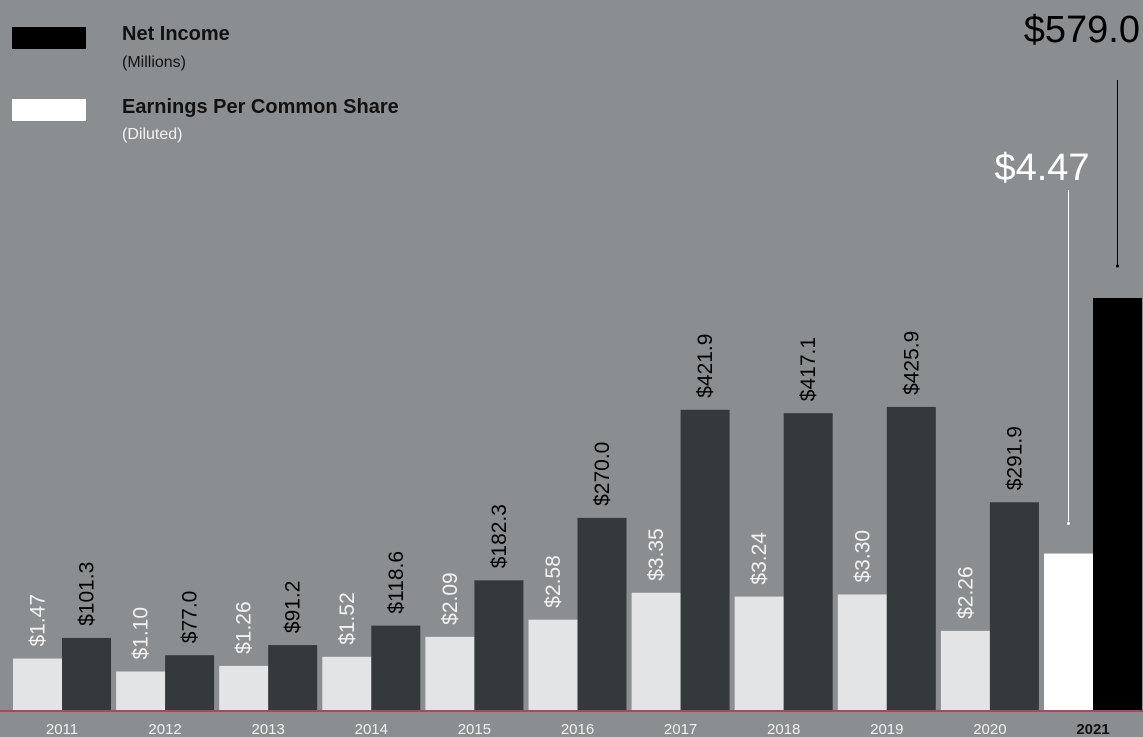 The image size is (1143, 737). I want to click on eps-value-label-2020: $2.26, so click(965, 592).